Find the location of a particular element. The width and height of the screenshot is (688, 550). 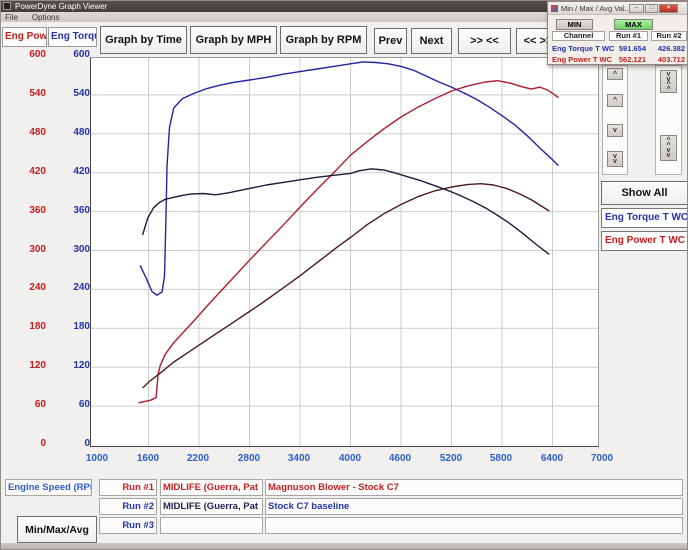

curve-run-2-eng-torque-t-wc is located at coordinates (345, 211).